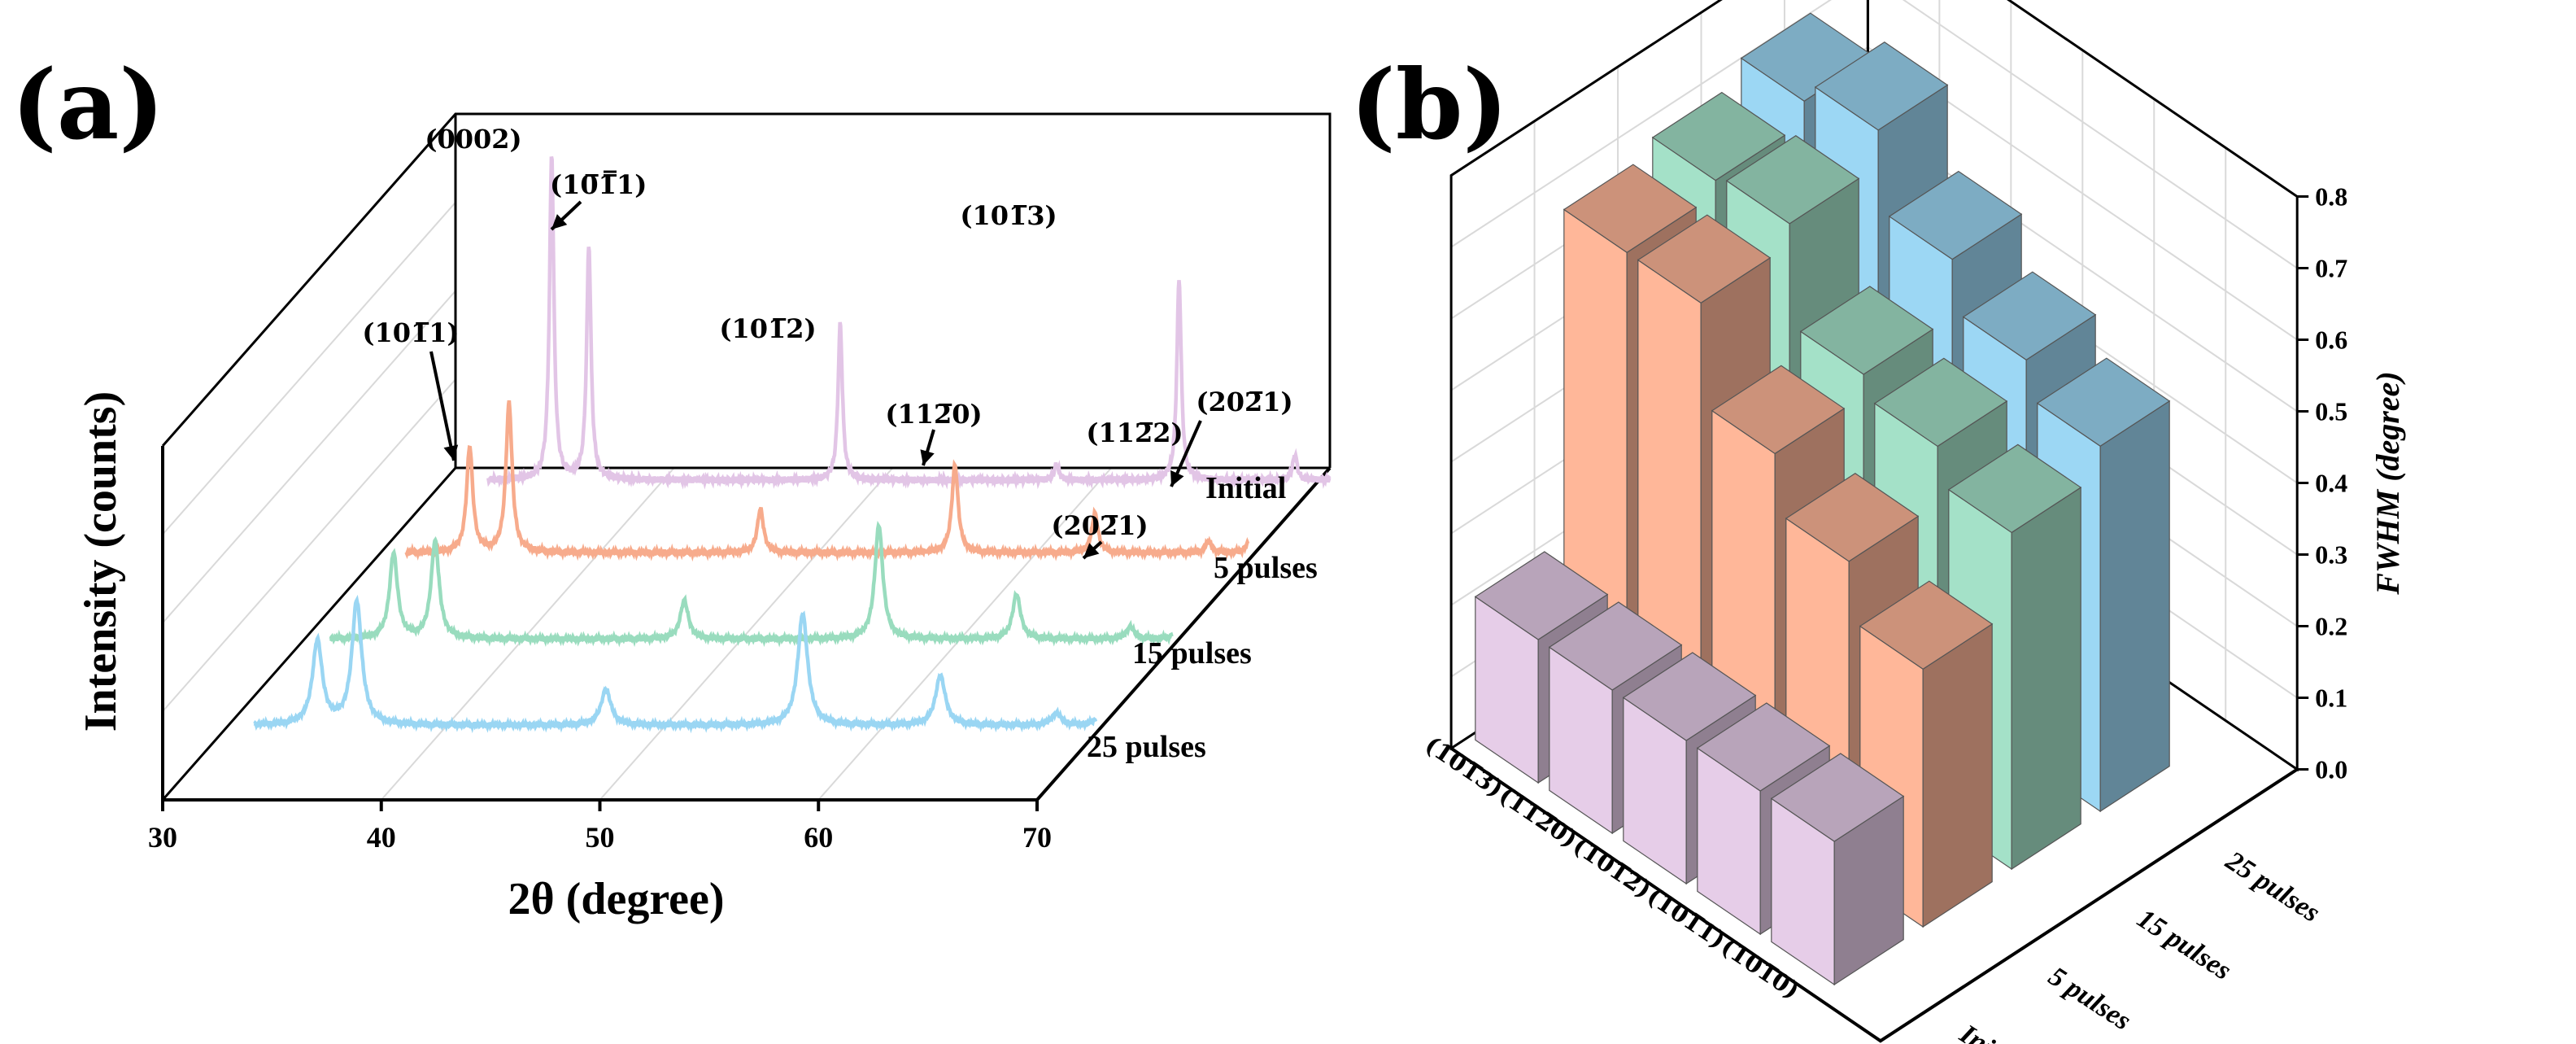  What do you see at coordinates (2331, 411) in the screenshot?
I see `z-tick-label: 0.5` at bounding box center [2331, 411].